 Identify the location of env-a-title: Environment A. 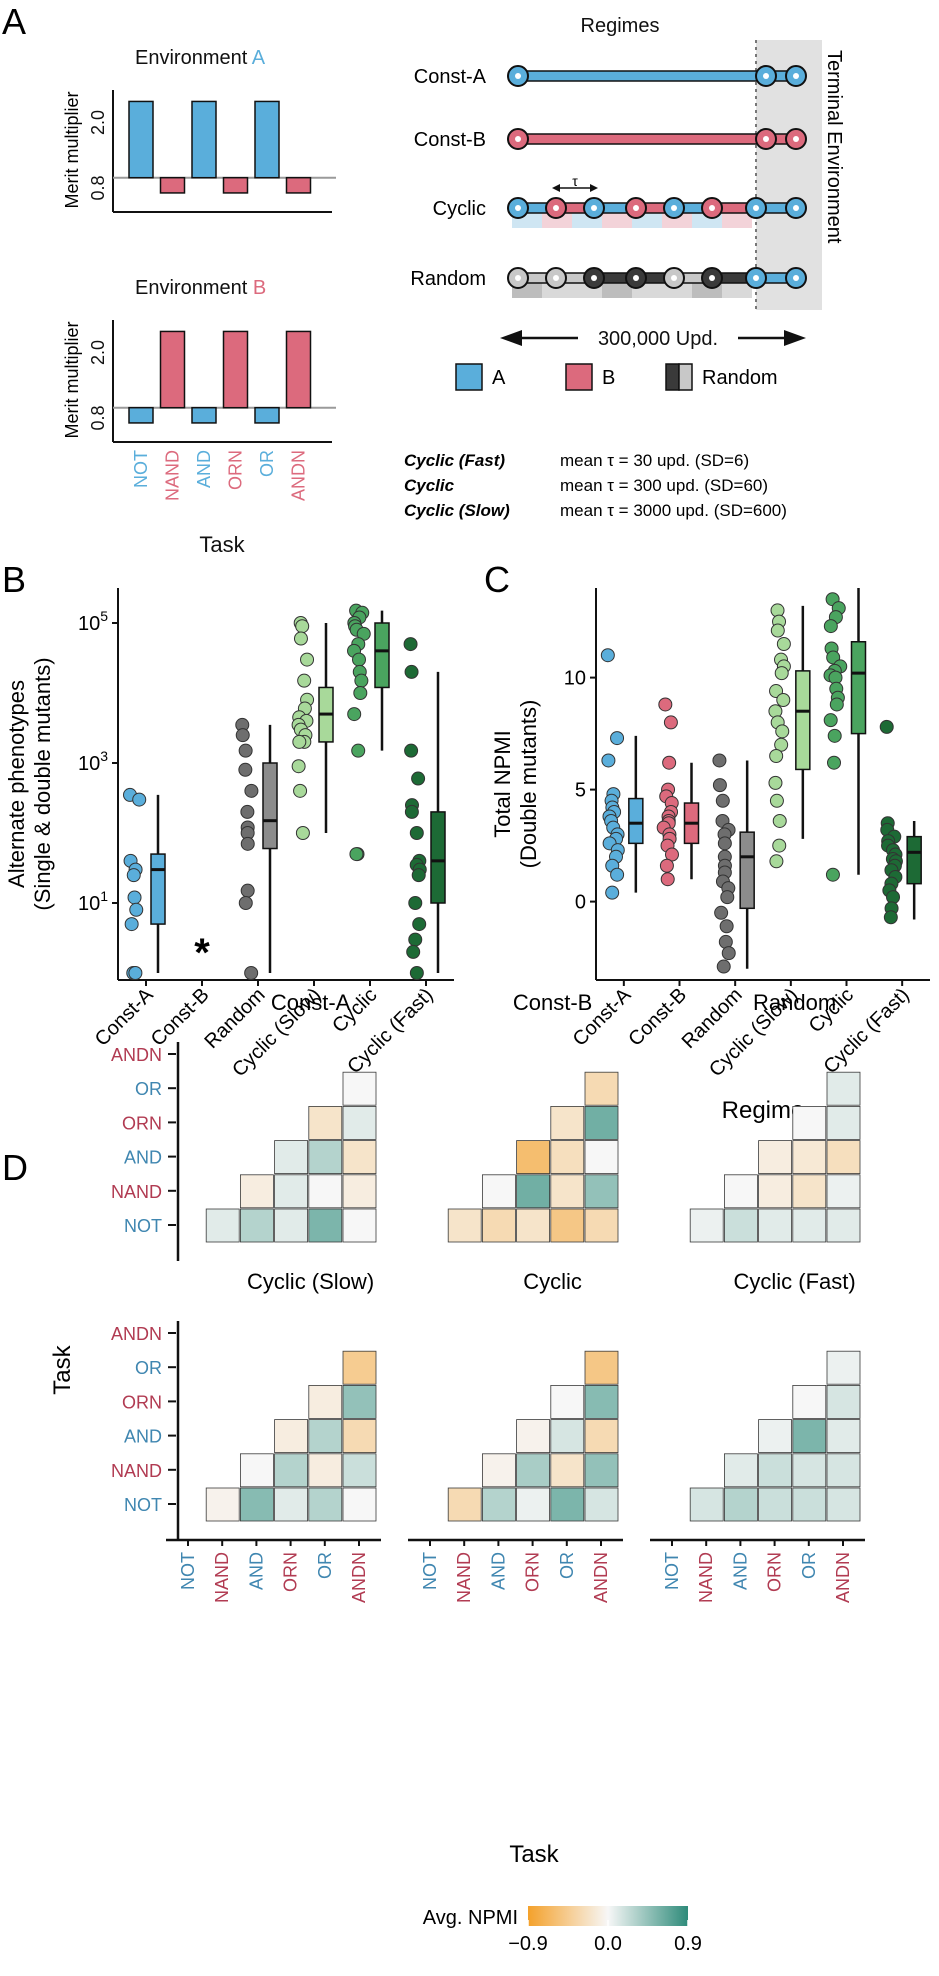
(200, 58).